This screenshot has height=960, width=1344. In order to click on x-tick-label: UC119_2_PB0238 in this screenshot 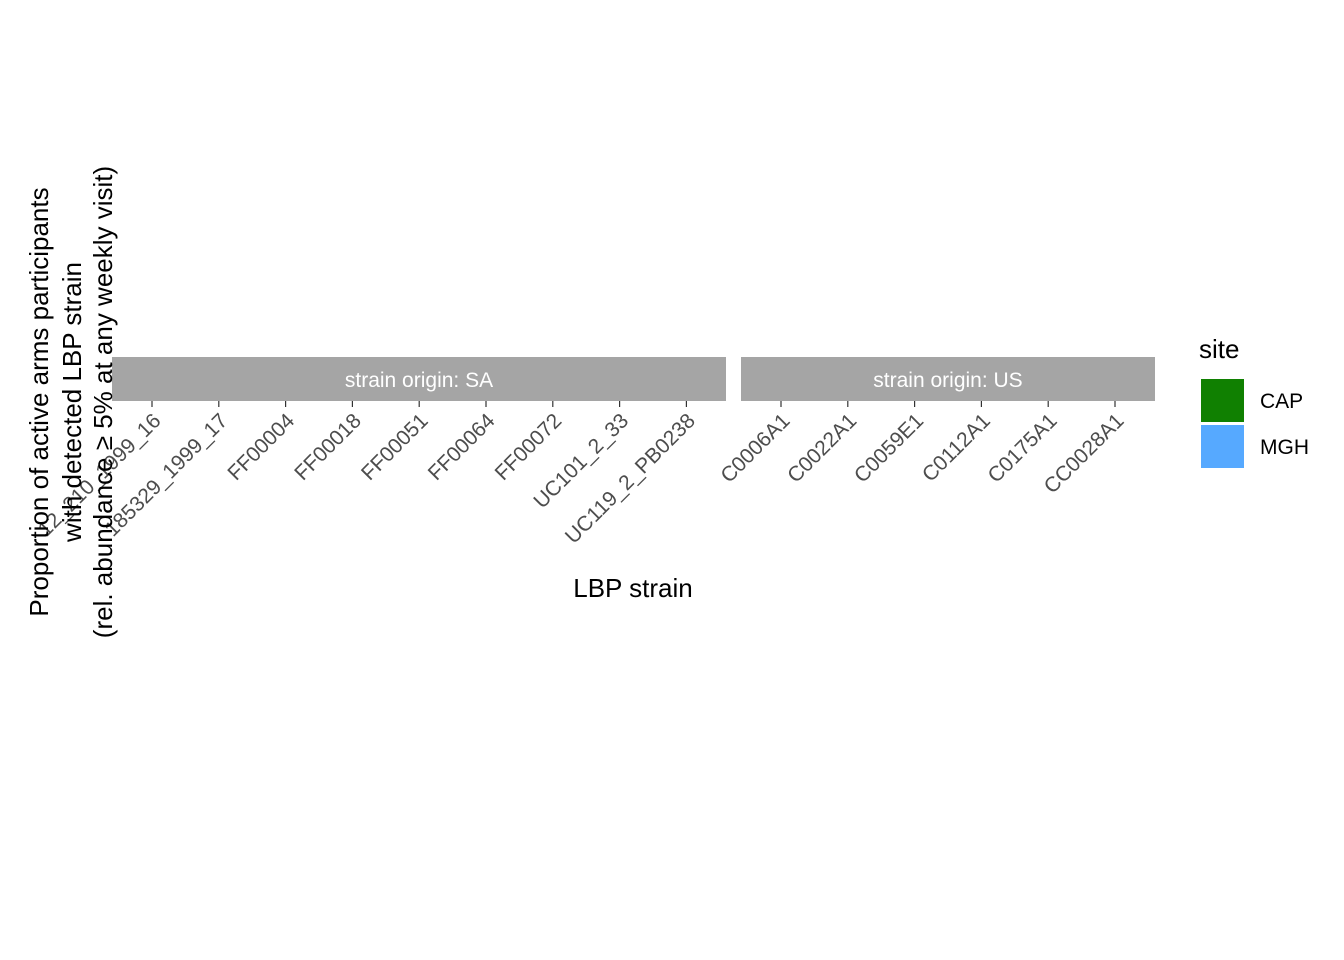, I will do `click(630, 478)`.